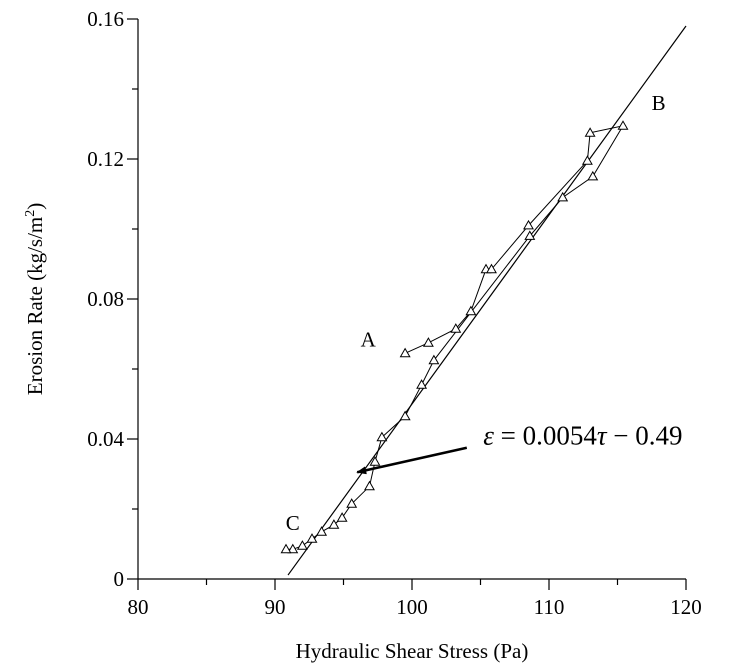 The width and height of the screenshot is (748, 670). I want to click on y-tick-label: 0.12, so click(105, 159).